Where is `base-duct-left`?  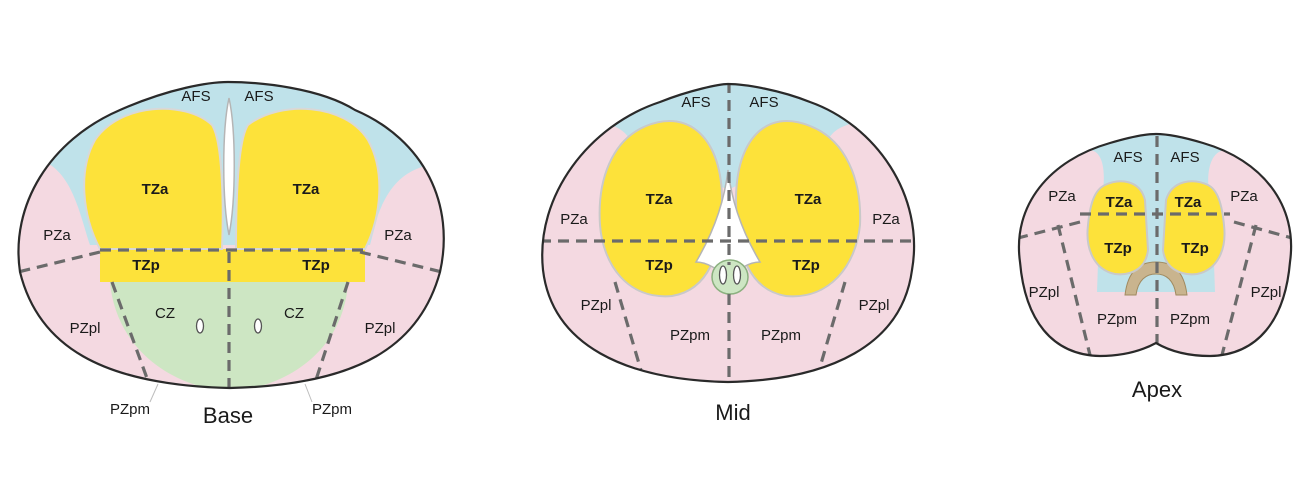
base-duct-left is located at coordinates (200, 326).